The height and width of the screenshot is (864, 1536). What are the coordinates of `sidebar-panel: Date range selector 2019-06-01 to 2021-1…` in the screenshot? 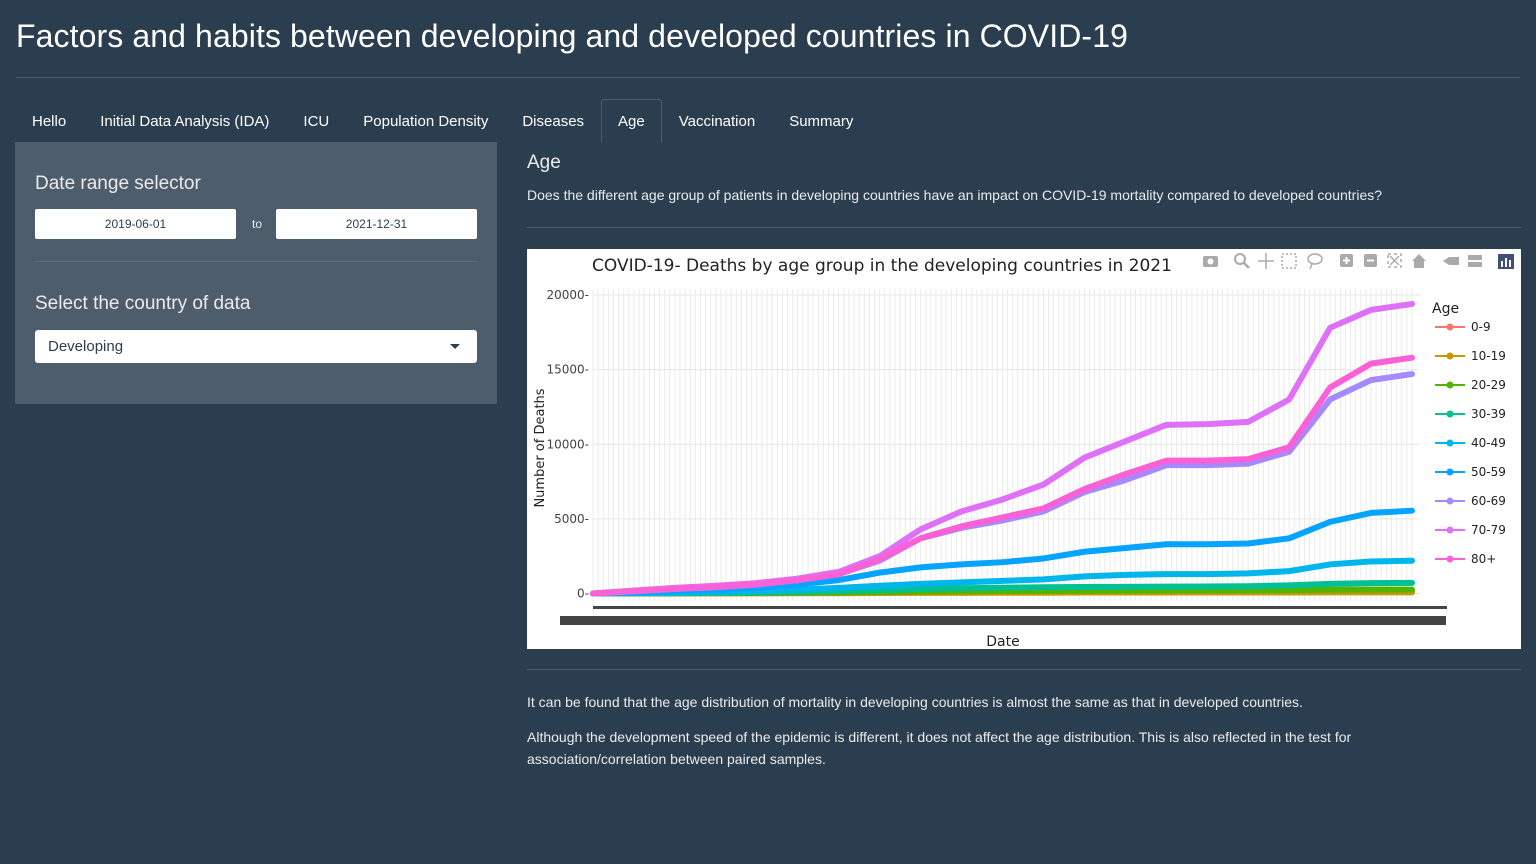 It's located at (256, 273).